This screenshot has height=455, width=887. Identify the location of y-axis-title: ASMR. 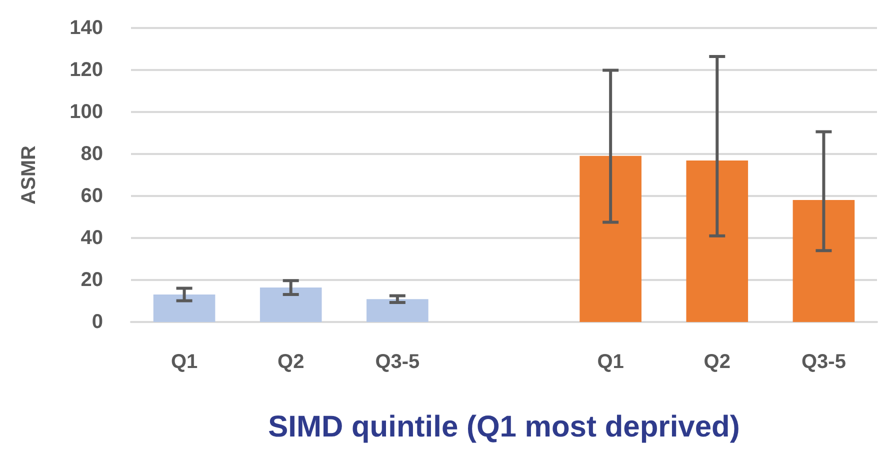
(29, 174).